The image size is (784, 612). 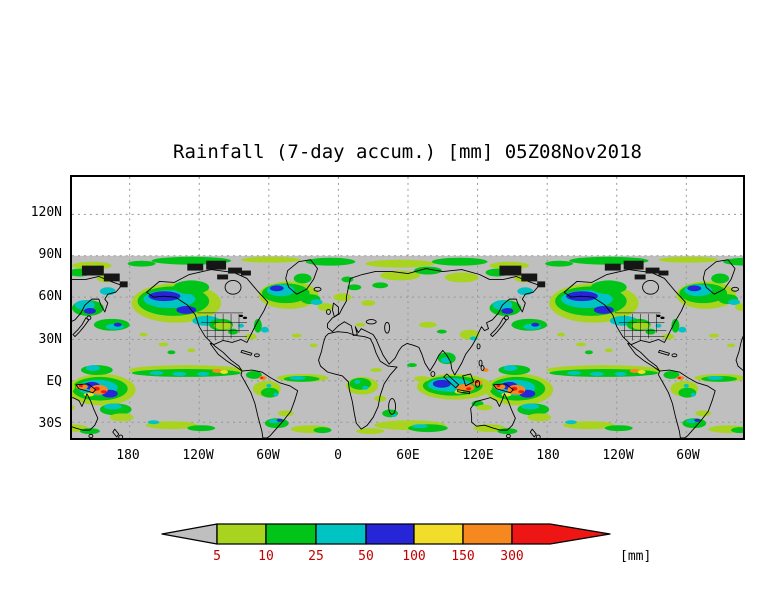 I want to click on colorbar-tick-label: 10, so click(x=266, y=556).